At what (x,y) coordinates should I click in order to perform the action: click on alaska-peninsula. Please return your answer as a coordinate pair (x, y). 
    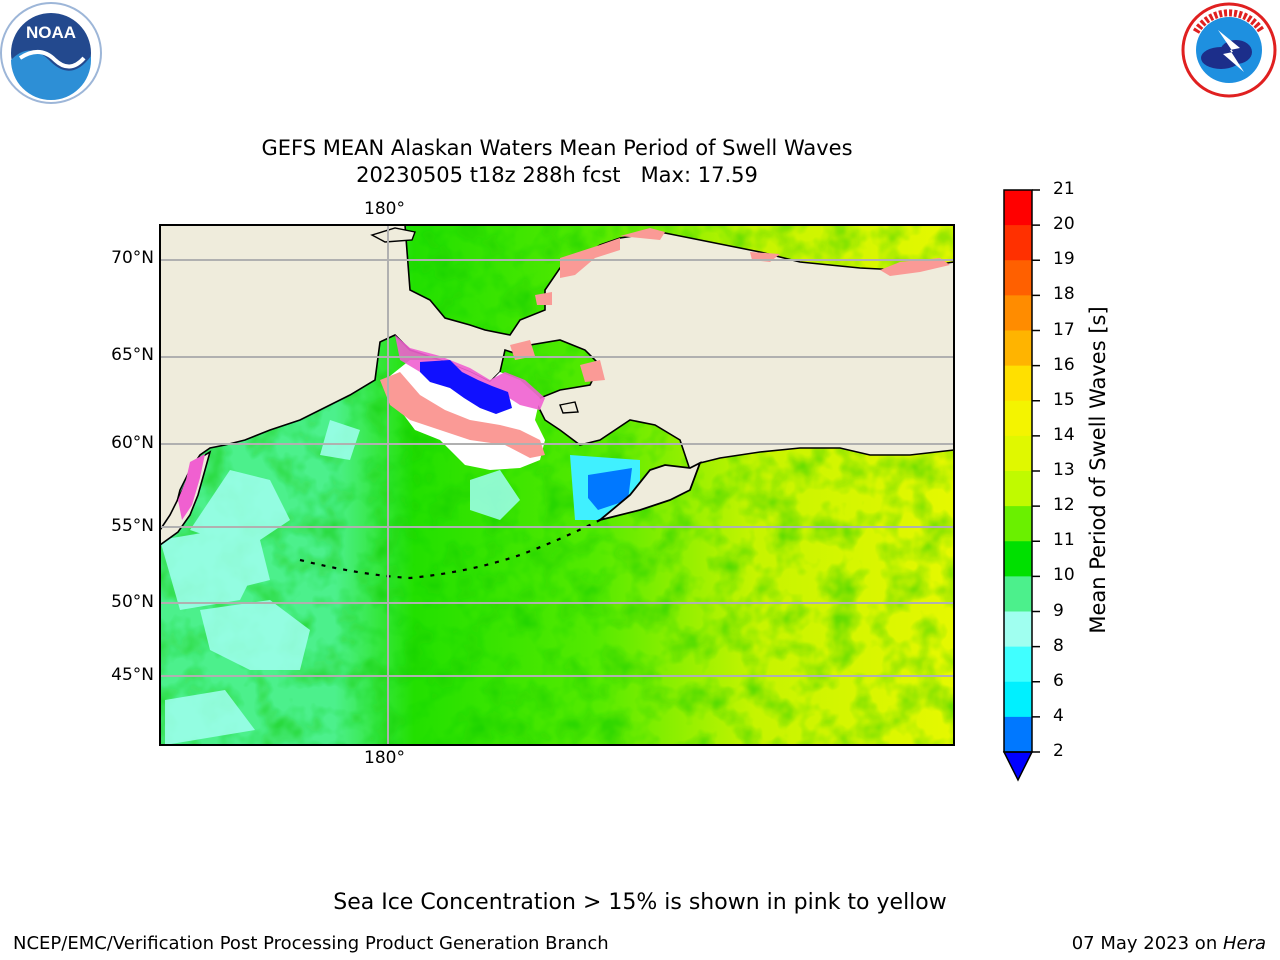
    Looking at the image, I should click on (650, 491).